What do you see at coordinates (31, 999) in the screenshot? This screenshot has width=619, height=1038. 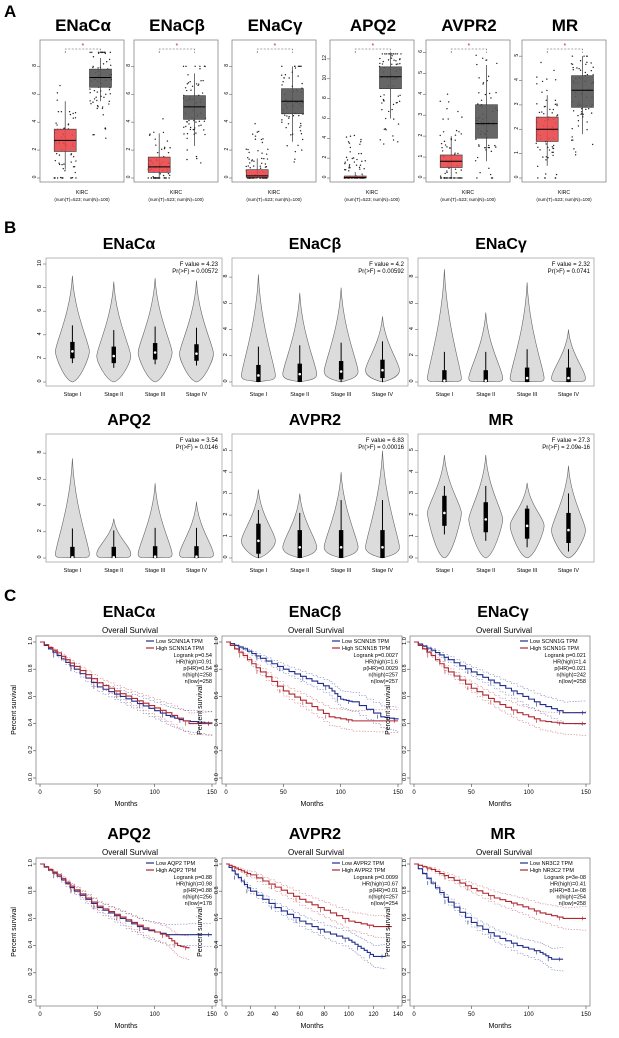 I see `y-tick-label: 0.0` at bounding box center [31, 999].